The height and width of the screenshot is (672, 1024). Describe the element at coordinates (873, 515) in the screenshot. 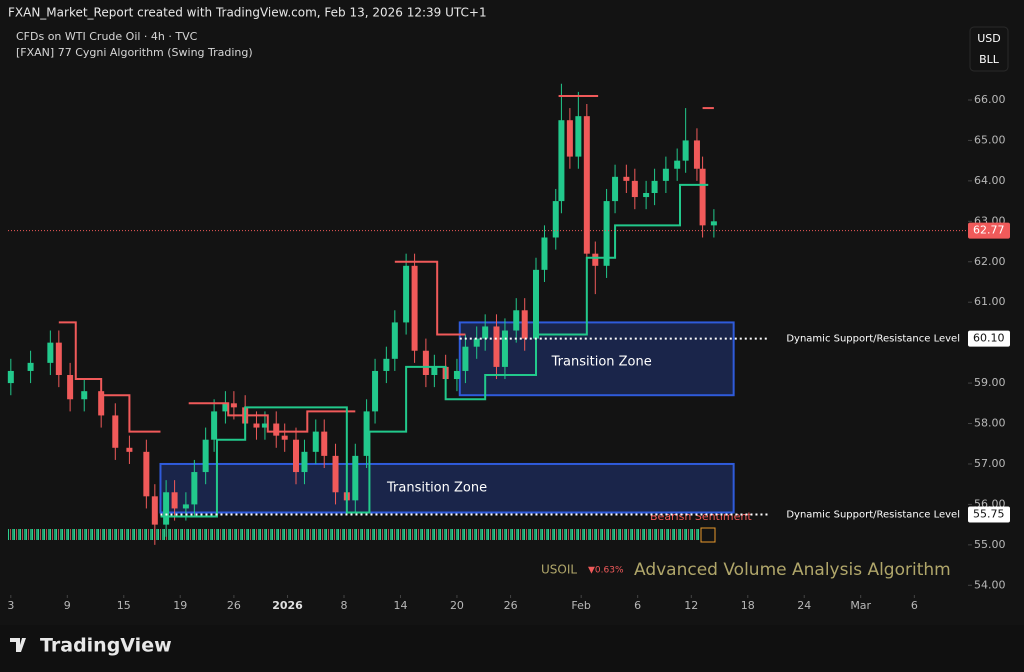

I see `level-label: Dynamic Support/Resistance Level` at that location.